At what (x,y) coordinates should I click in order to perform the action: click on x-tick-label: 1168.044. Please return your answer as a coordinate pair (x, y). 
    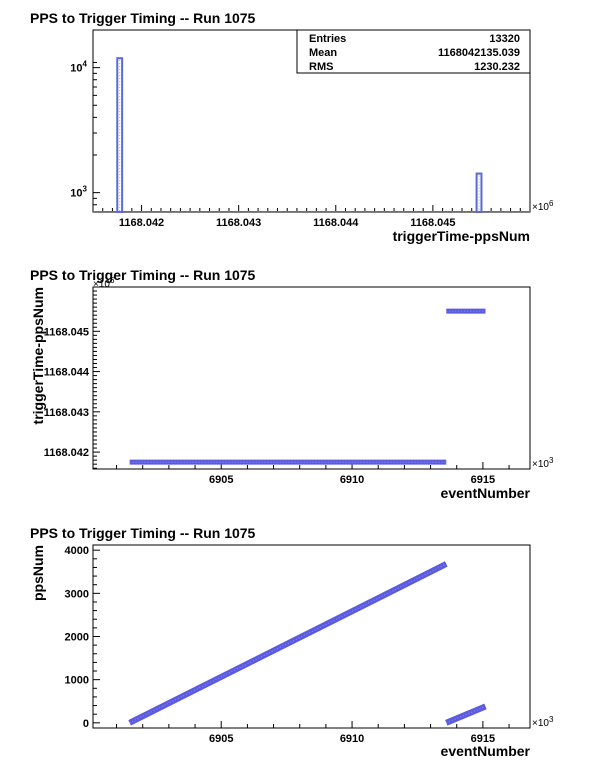
    Looking at the image, I should click on (336, 223).